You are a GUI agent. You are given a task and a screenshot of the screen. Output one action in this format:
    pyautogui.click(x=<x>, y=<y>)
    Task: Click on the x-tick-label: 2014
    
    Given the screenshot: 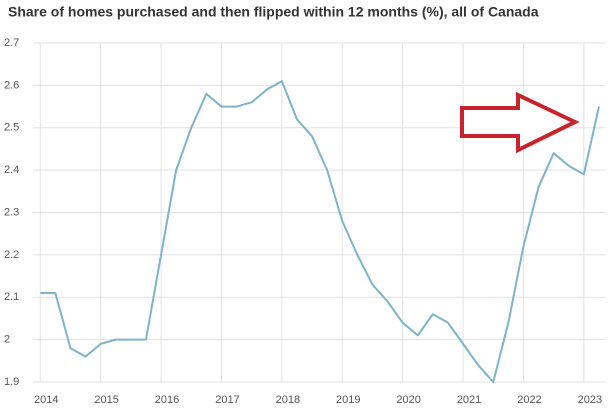 What is the action you would take?
    pyautogui.click(x=46, y=400)
    